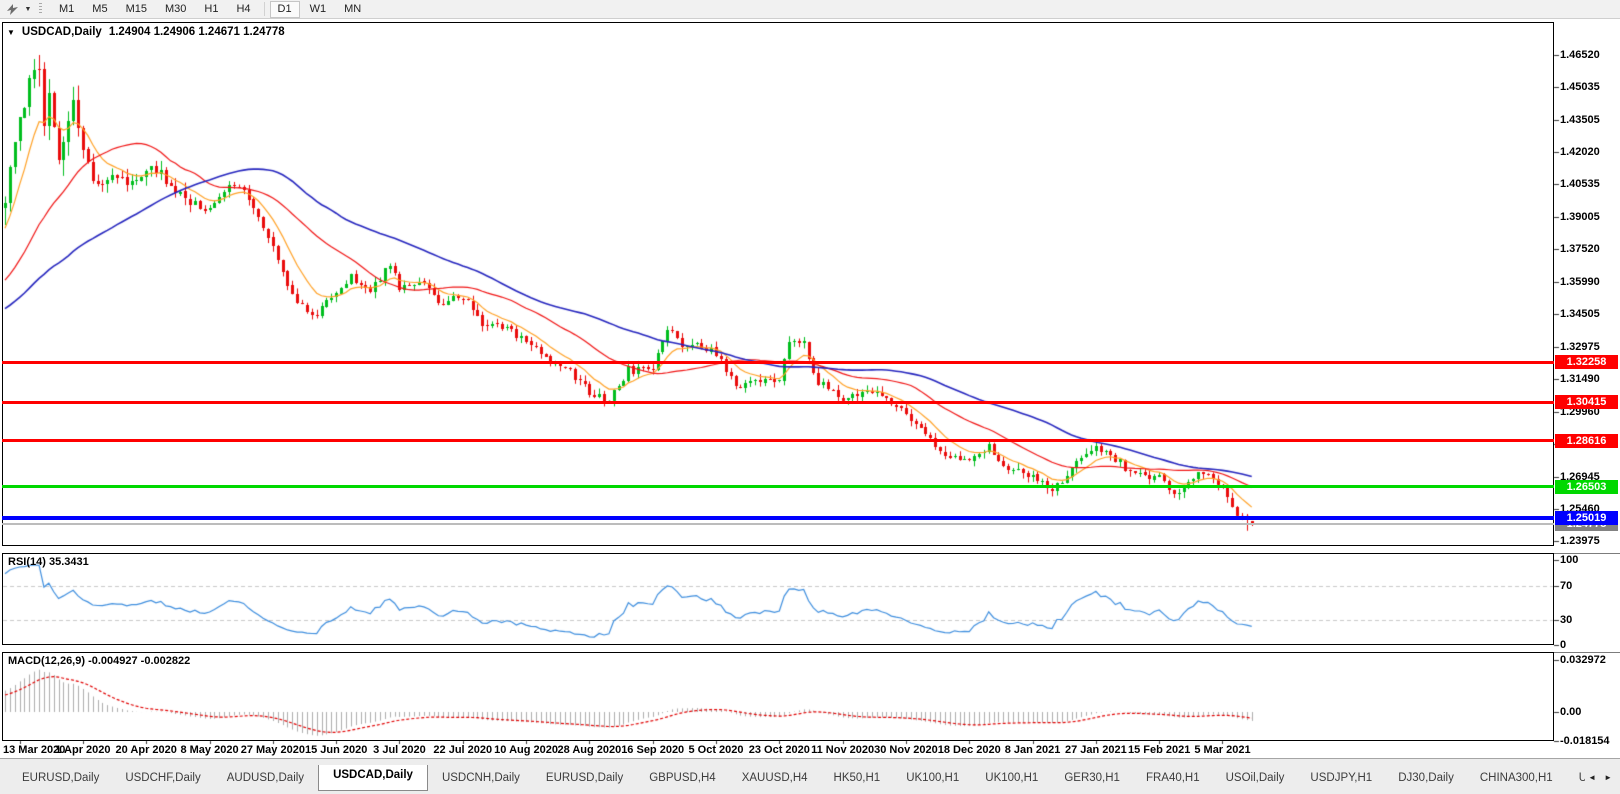 Image resolution: width=1620 pixels, height=794 pixels. Describe the element at coordinates (1585, 740) in the screenshot. I see `macd-axis-tick: -0.018154` at that location.